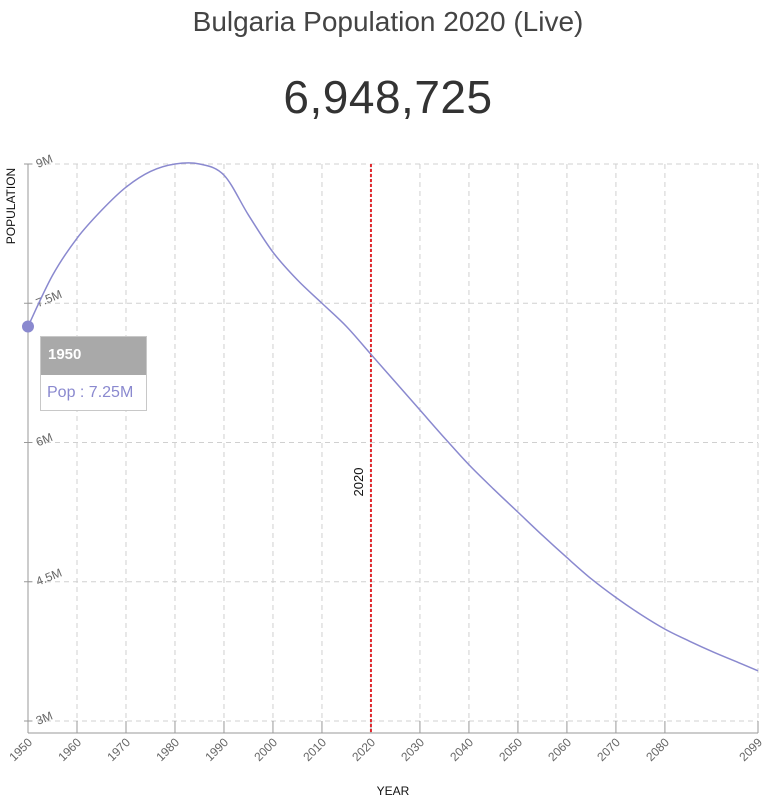 The width and height of the screenshot is (776, 800). What do you see at coordinates (49, 298) in the screenshot?
I see `y-tick-label: 7.5M` at bounding box center [49, 298].